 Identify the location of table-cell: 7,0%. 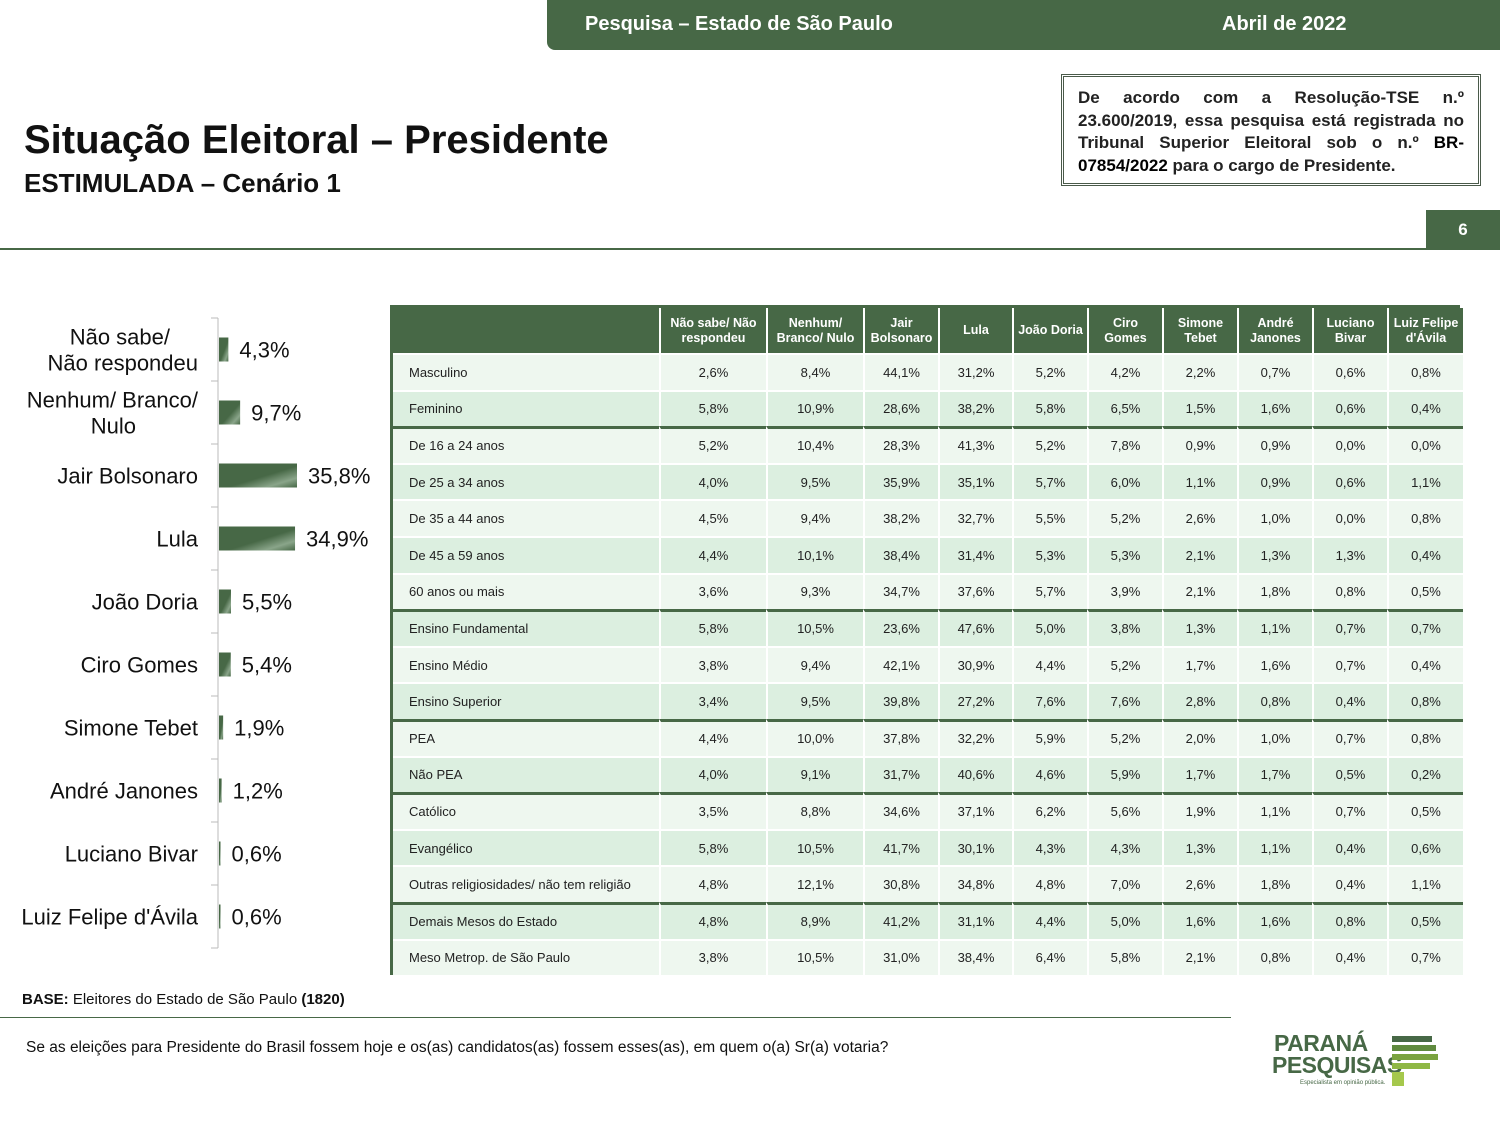
(1124, 883).